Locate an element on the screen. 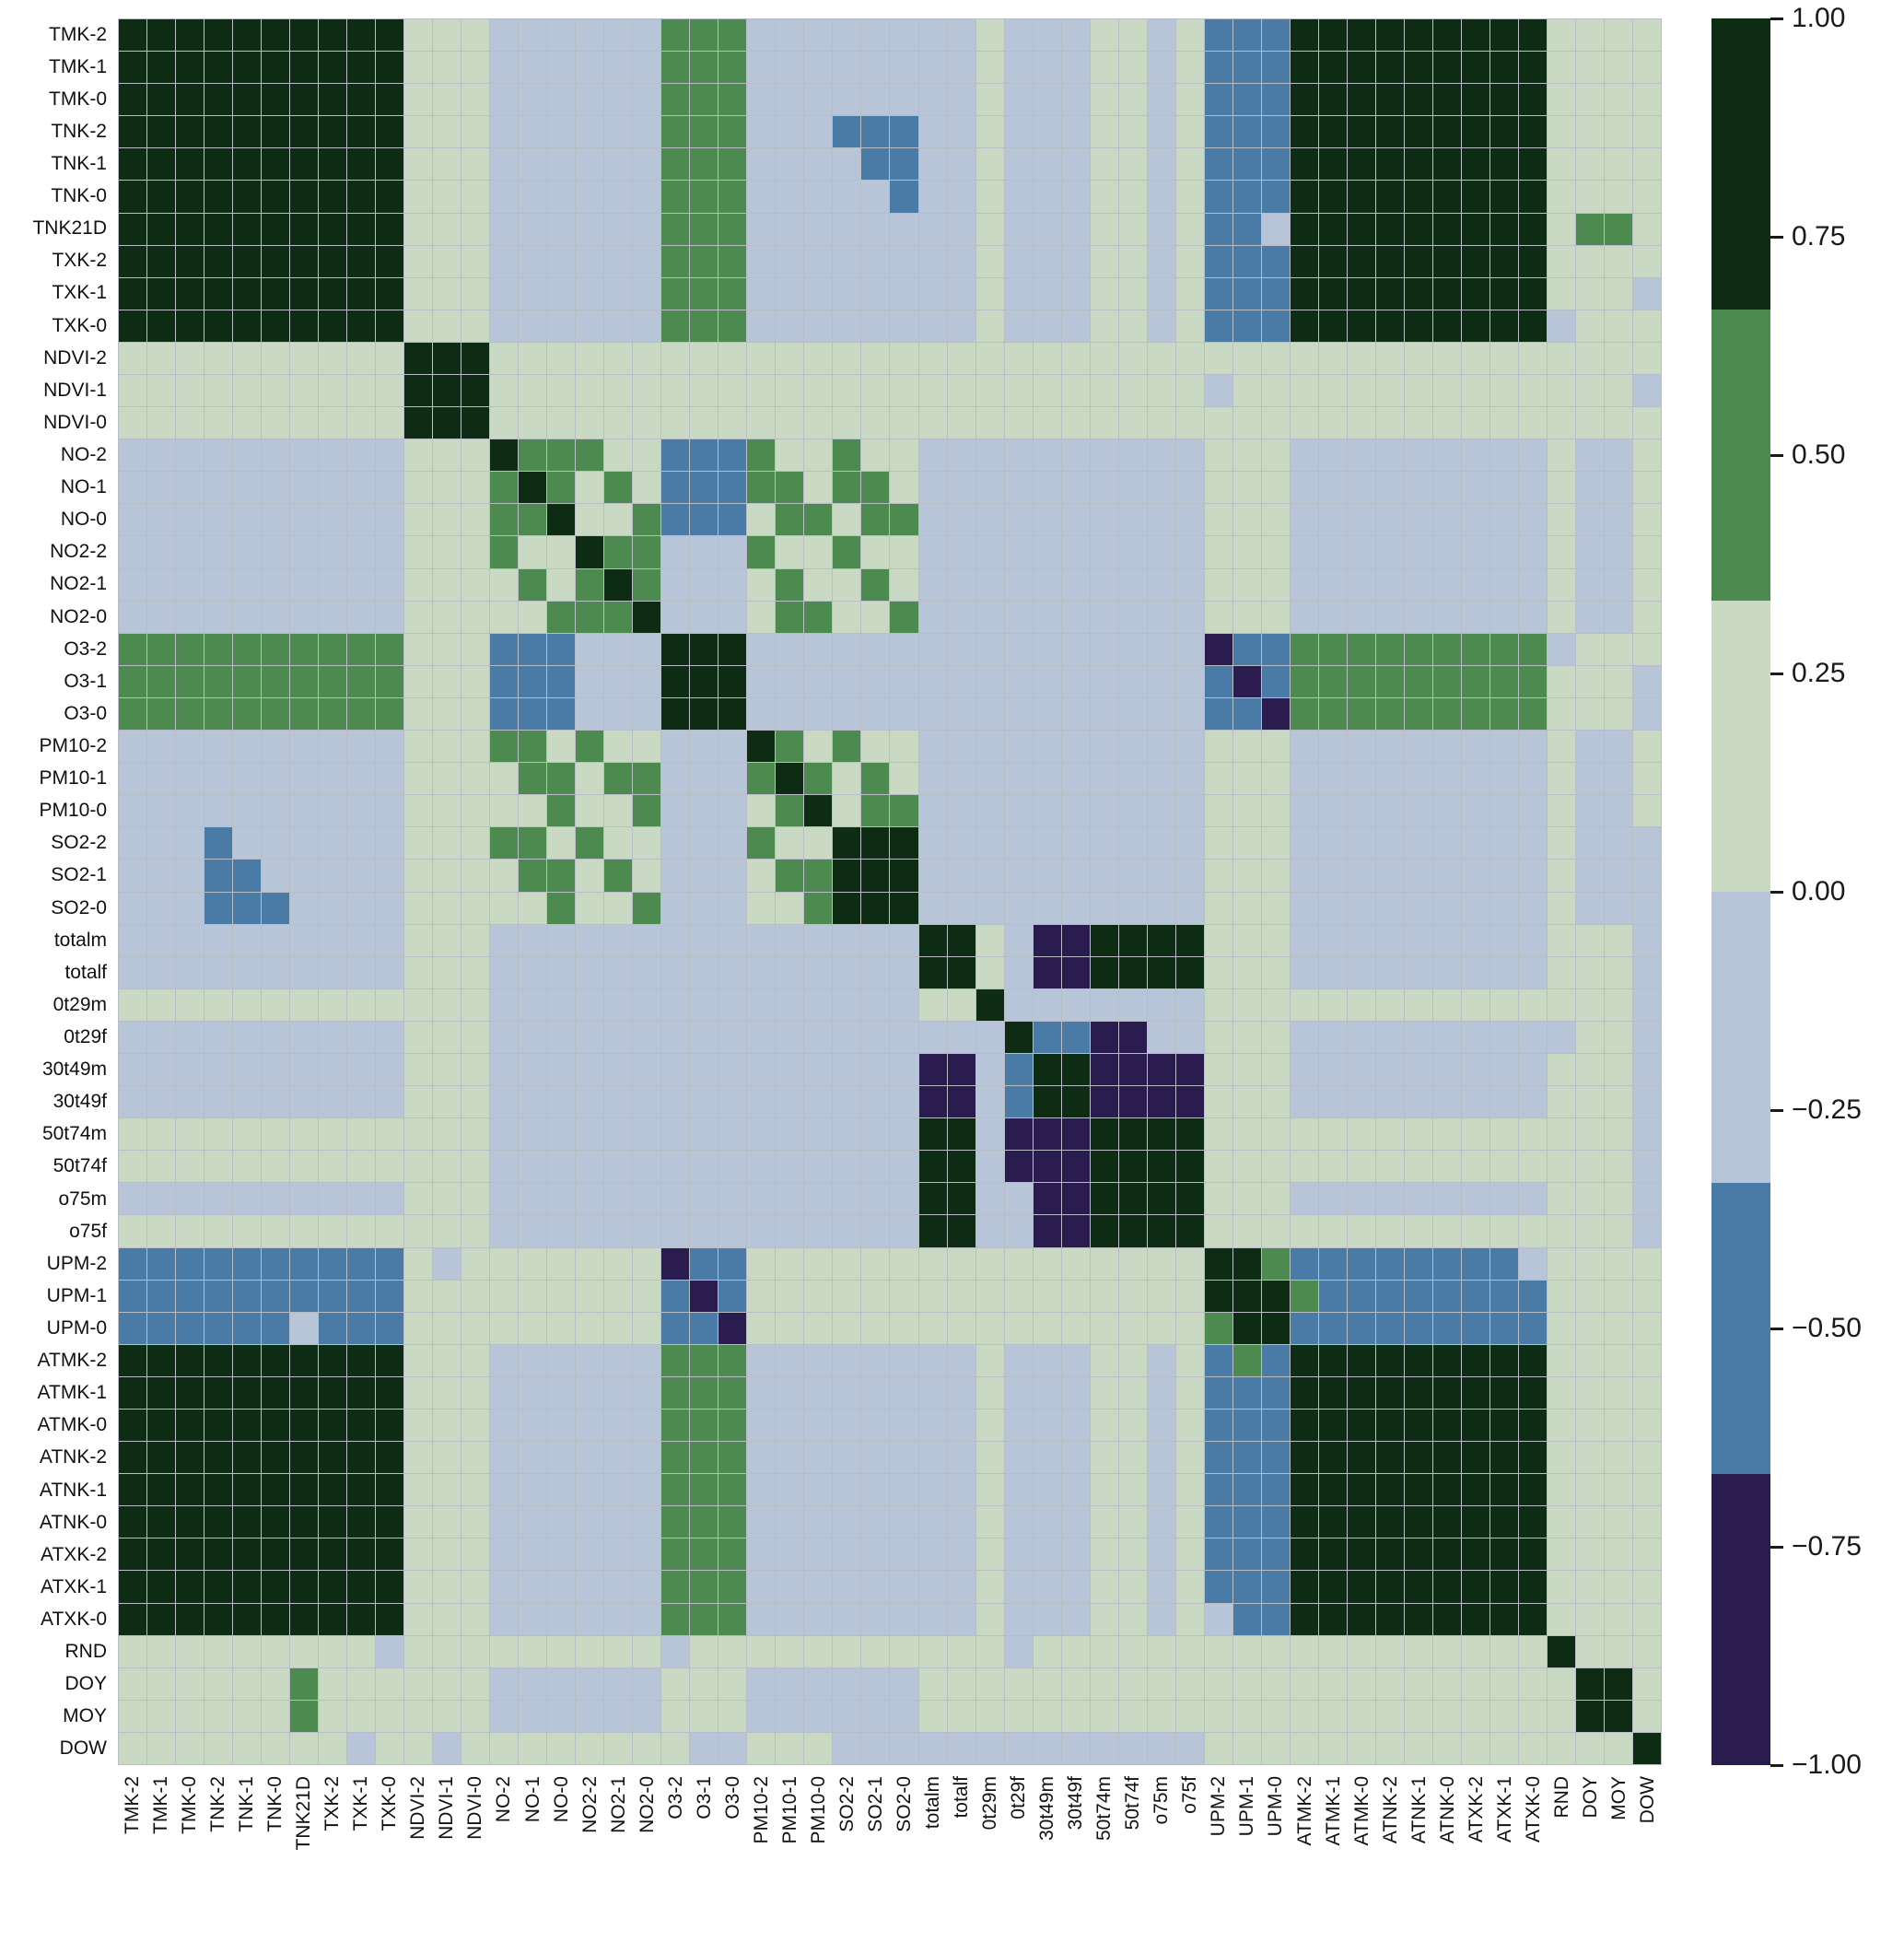 The width and height of the screenshot is (1904, 1942). colorbar-tick: −0.25 is located at coordinates (1816, 1110).